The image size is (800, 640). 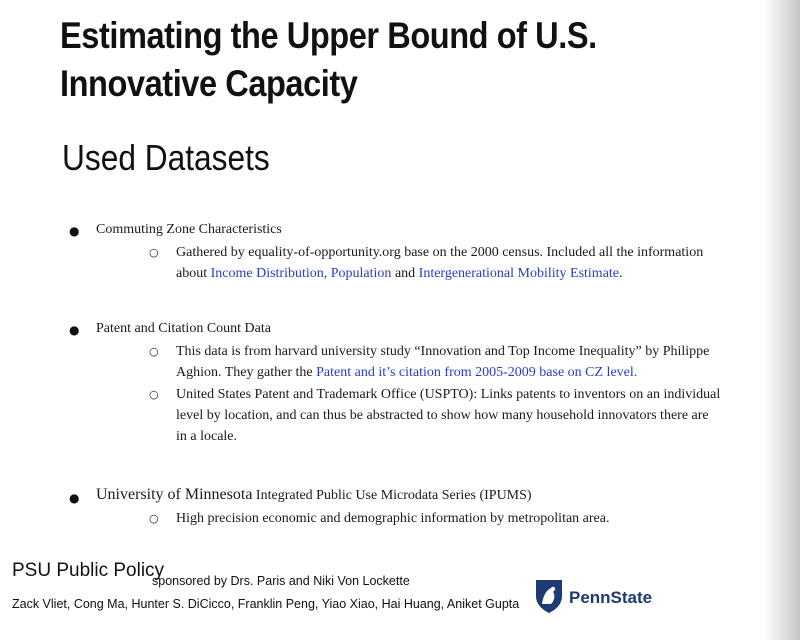 What do you see at coordinates (519, 273) in the screenshot?
I see `mobility-estimate-link: Intergenerational Mobility Estimate` at bounding box center [519, 273].